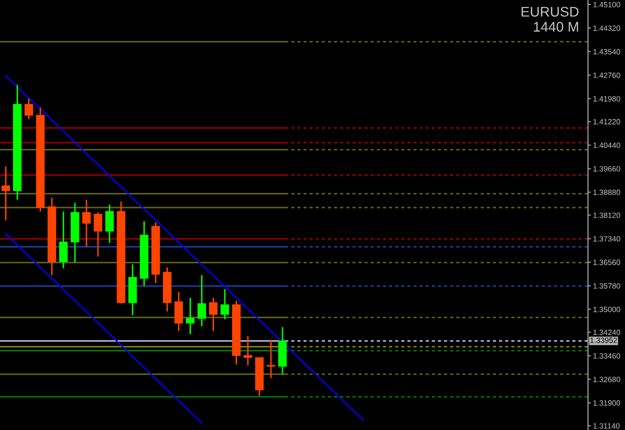 The image size is (625, 430). I want to click on line-series, so click(103, 328).